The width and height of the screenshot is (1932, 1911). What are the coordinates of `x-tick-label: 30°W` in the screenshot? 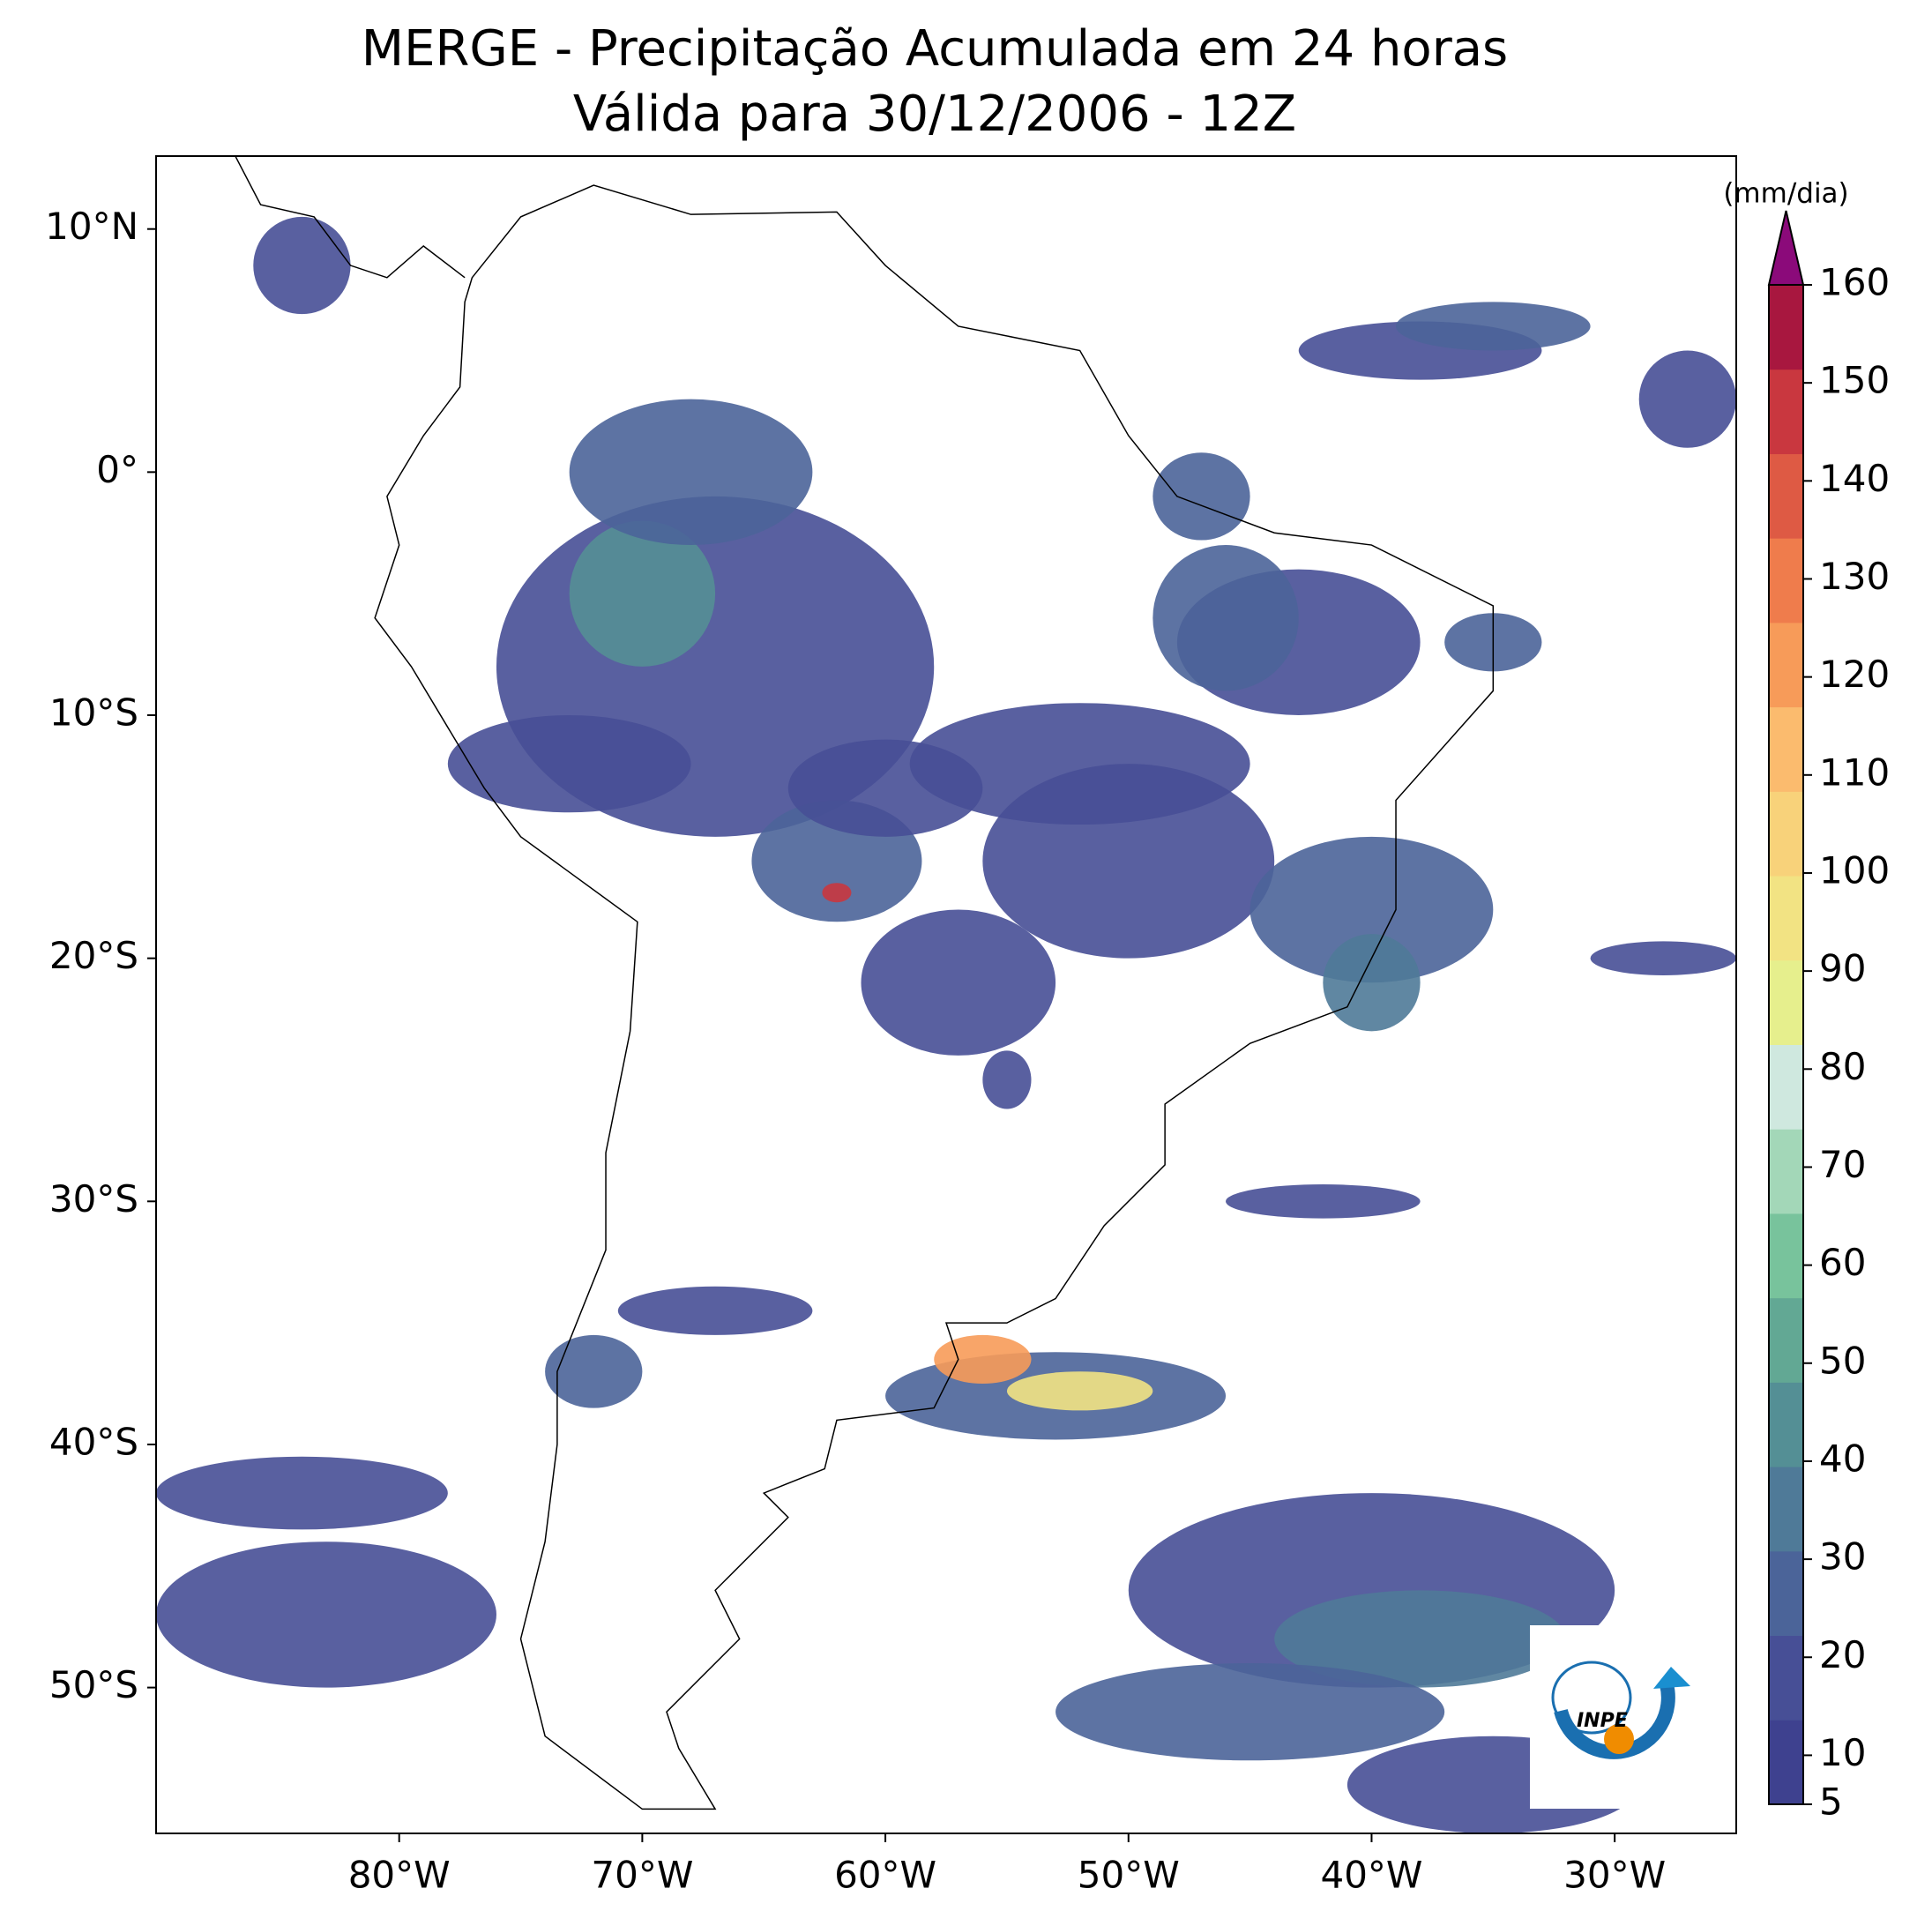 It's located at (1614, 1876).